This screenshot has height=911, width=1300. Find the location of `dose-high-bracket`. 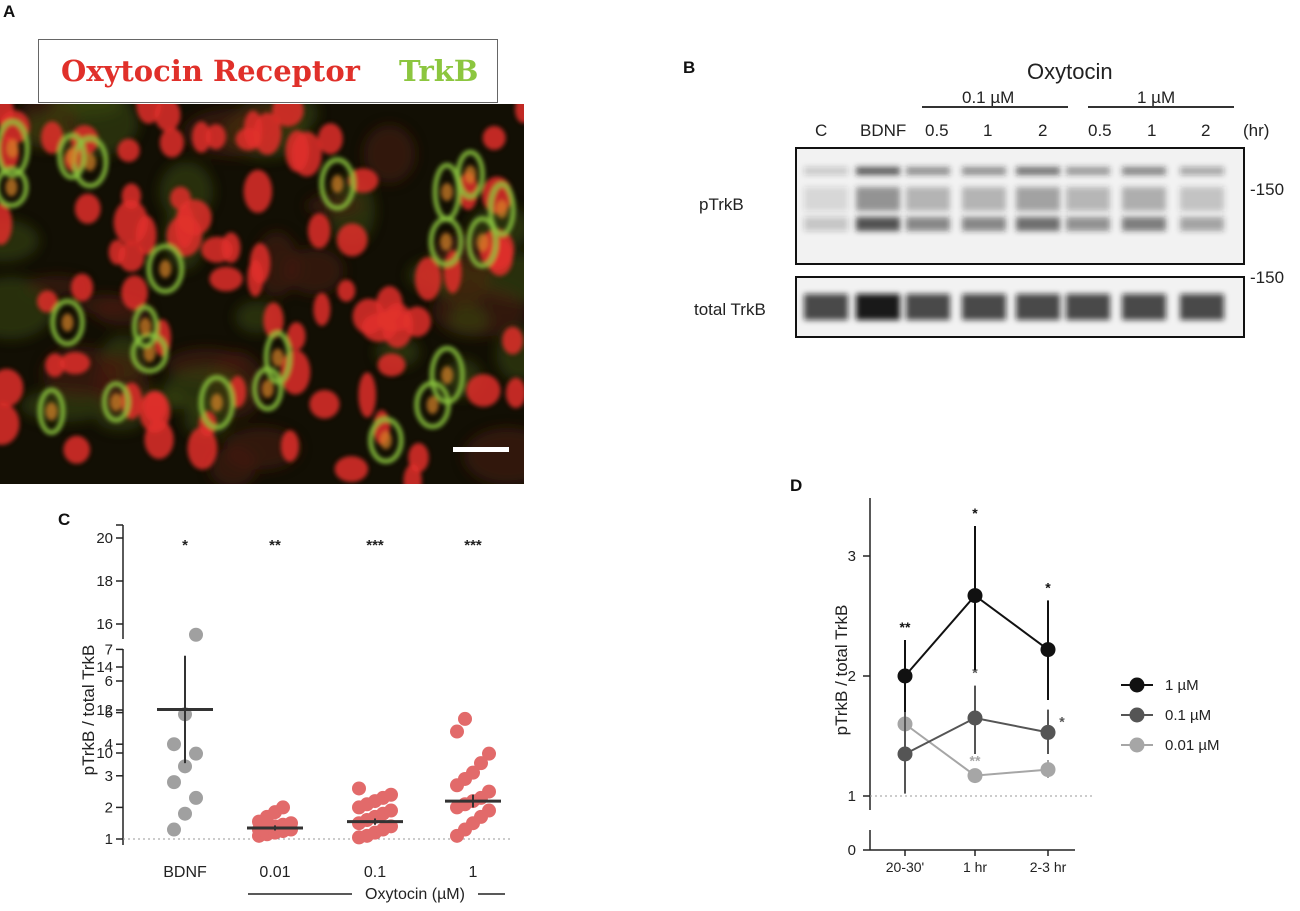

dose-high-bracket is located at coordinates (1161, 107).